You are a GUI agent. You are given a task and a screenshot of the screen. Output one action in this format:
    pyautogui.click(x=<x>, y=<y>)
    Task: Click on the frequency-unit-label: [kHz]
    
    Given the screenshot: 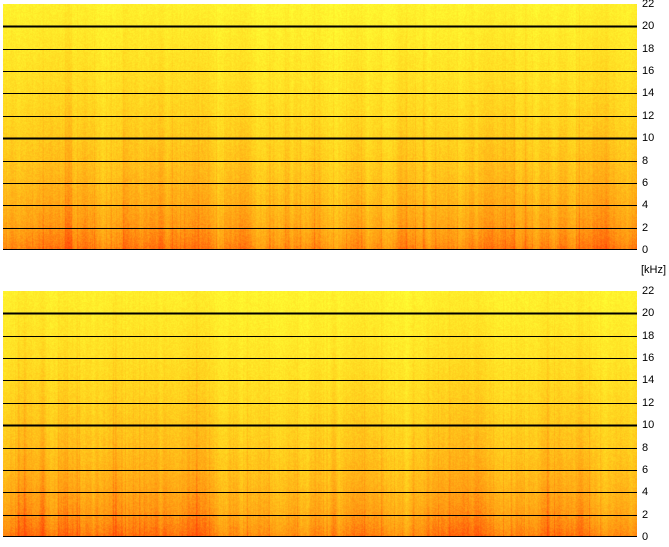 What is the action you would take?
    pyautogui.click(x=654, y=270)
    